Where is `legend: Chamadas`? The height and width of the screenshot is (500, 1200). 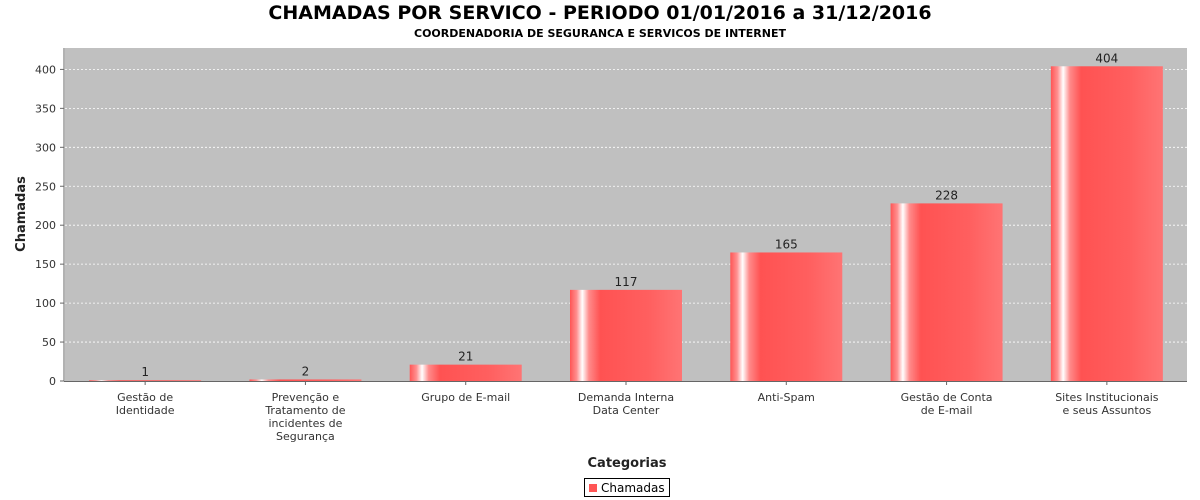 legend: Chamadas is located at coordinates (627, 487).